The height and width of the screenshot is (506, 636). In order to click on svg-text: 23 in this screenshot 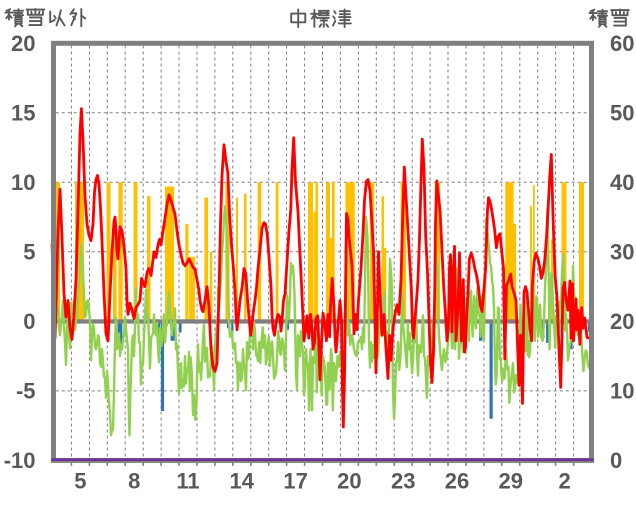, I will do `click(403, 481)`.